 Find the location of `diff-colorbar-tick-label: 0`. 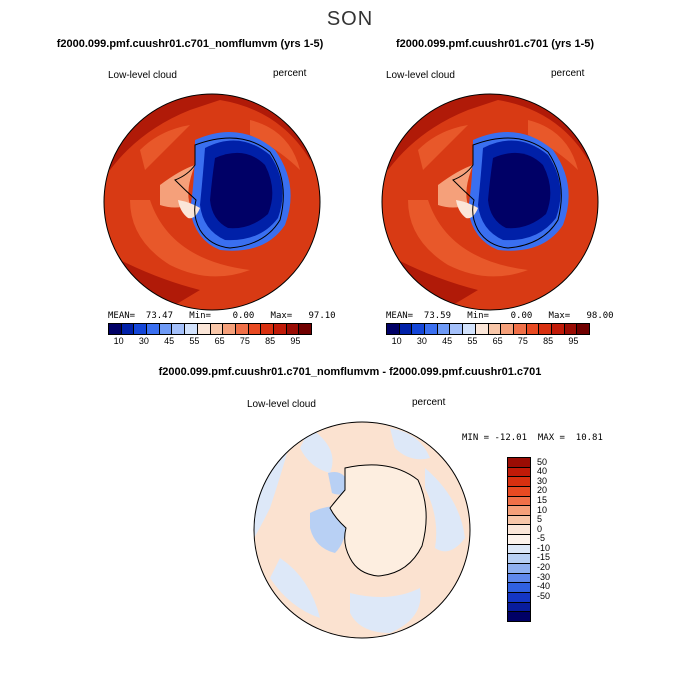

diff-colorbar-tick-label: 0 is located at coordinates (540, 528).